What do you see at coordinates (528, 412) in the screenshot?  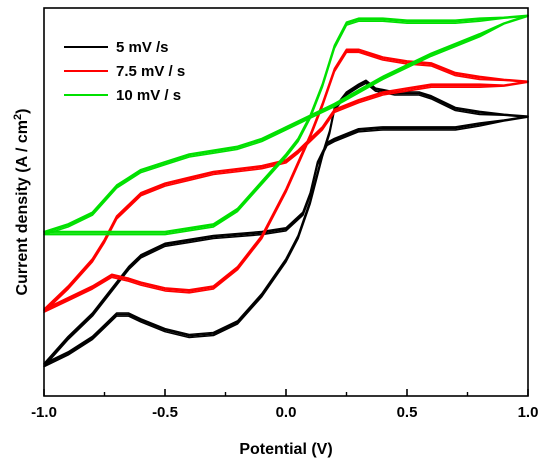 I see `x-tick-label: 1.0` at bounding box center [528, 412].